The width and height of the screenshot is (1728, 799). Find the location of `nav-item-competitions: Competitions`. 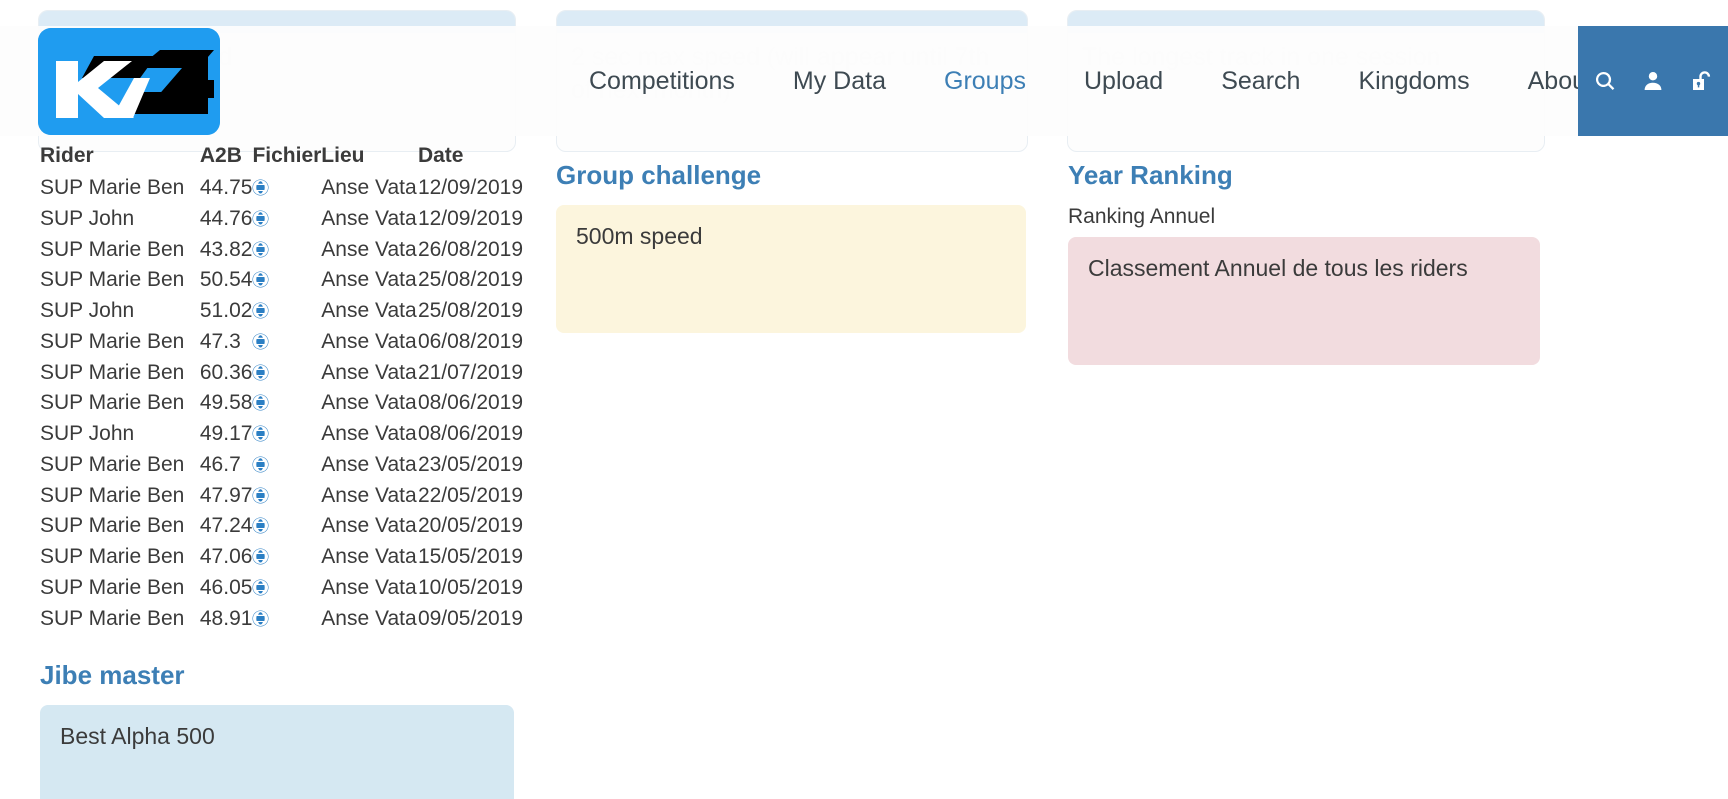

nav-item-competitions: Competitions is located at coordinates (662, 80).